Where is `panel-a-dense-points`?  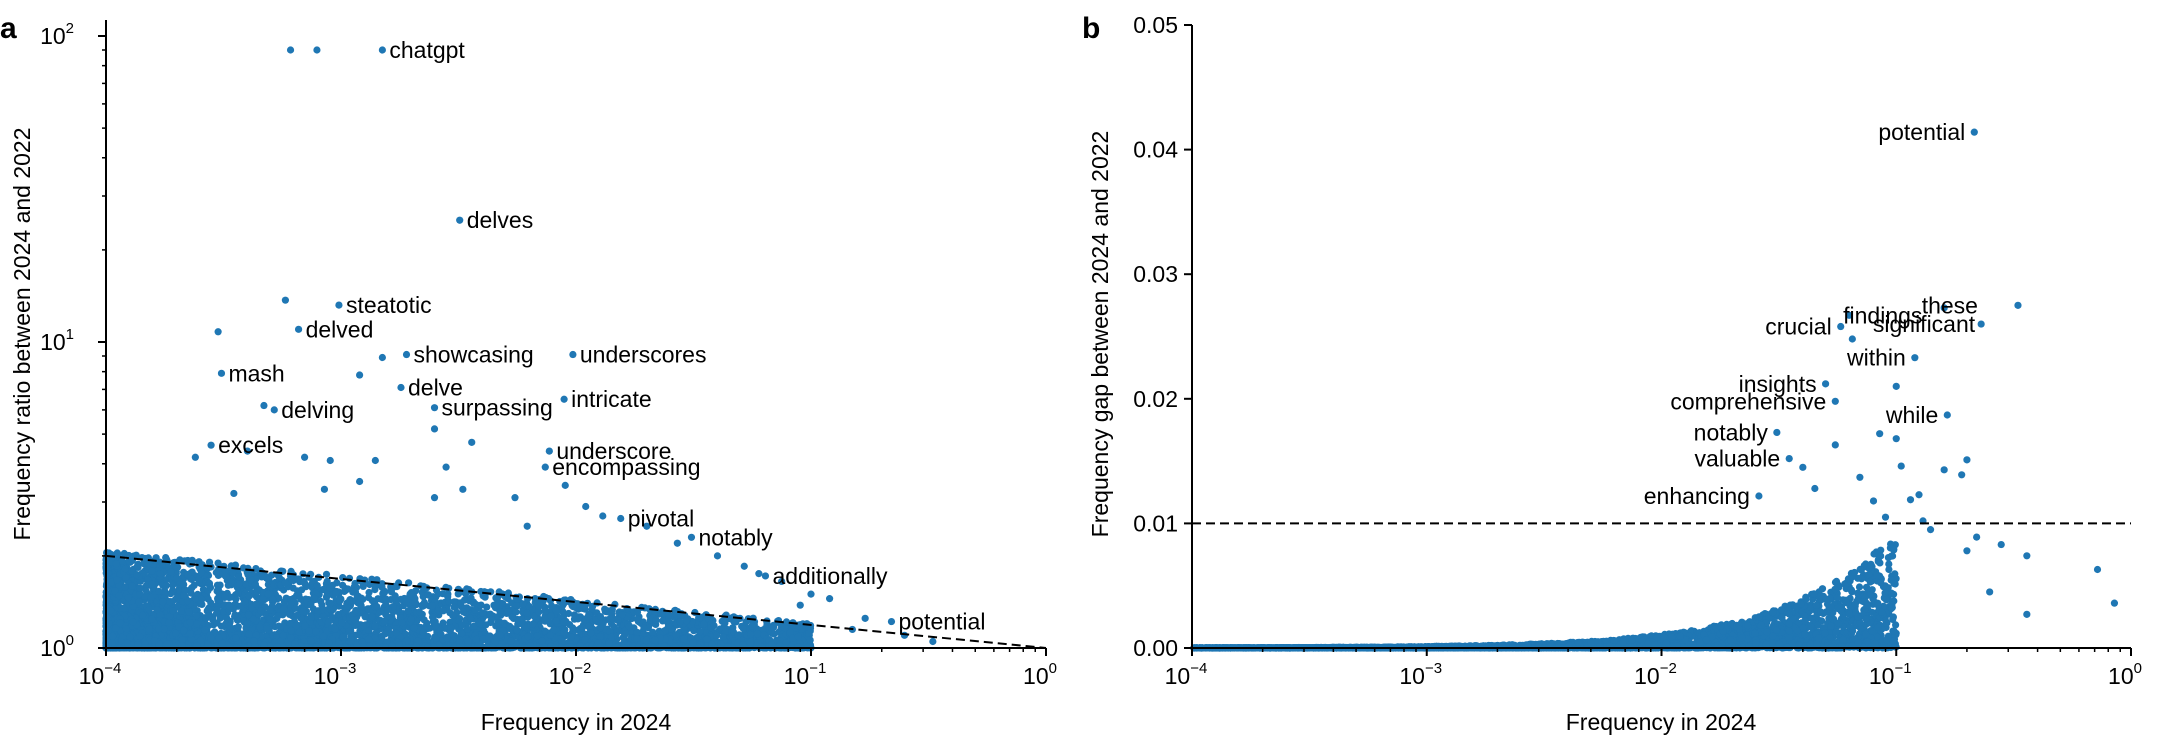 panel-a-dense-points is located at coordinates (458, 600).